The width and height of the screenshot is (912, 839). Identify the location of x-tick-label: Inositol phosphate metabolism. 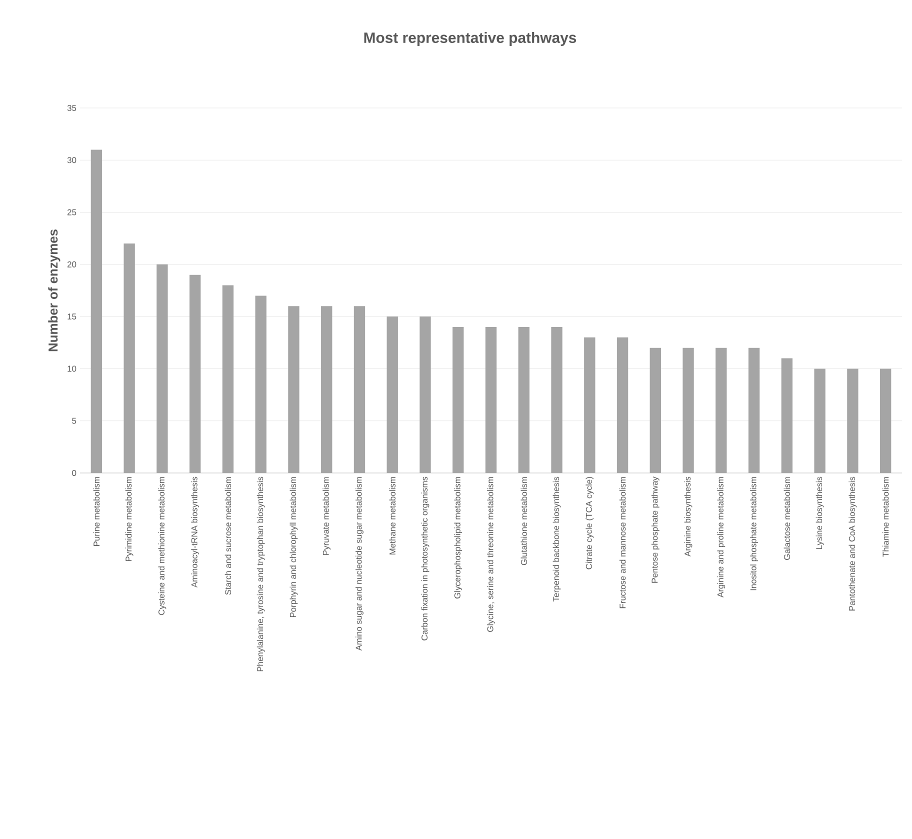
(754, 533).